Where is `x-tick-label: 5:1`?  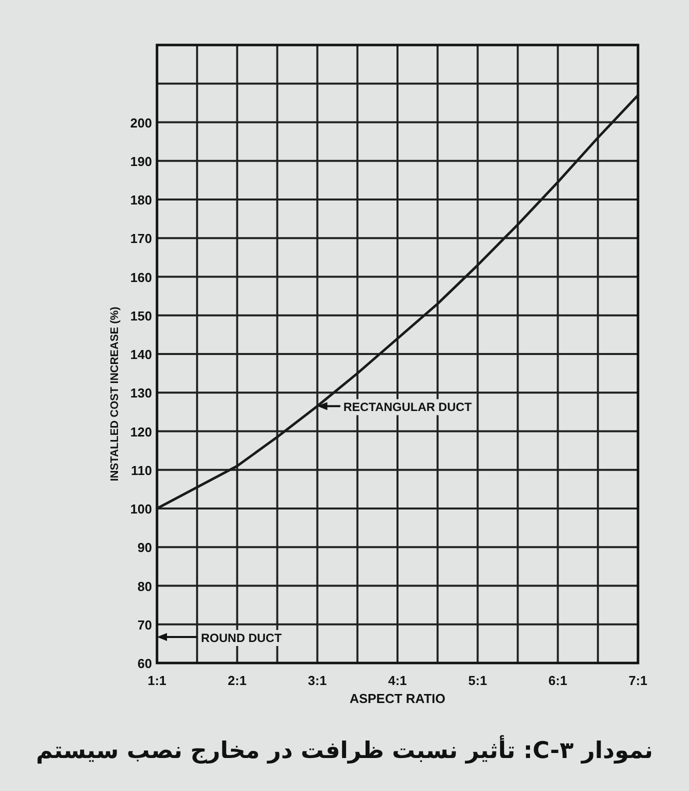
x-tick-label: 5:1 is located at coordinates (478, 680).